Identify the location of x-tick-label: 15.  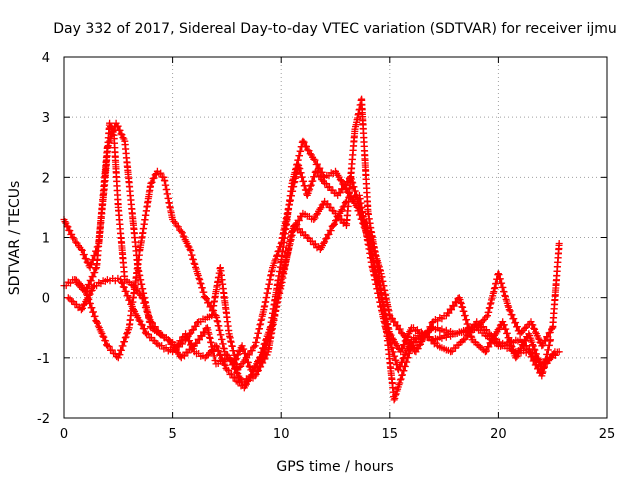
(390, 434).